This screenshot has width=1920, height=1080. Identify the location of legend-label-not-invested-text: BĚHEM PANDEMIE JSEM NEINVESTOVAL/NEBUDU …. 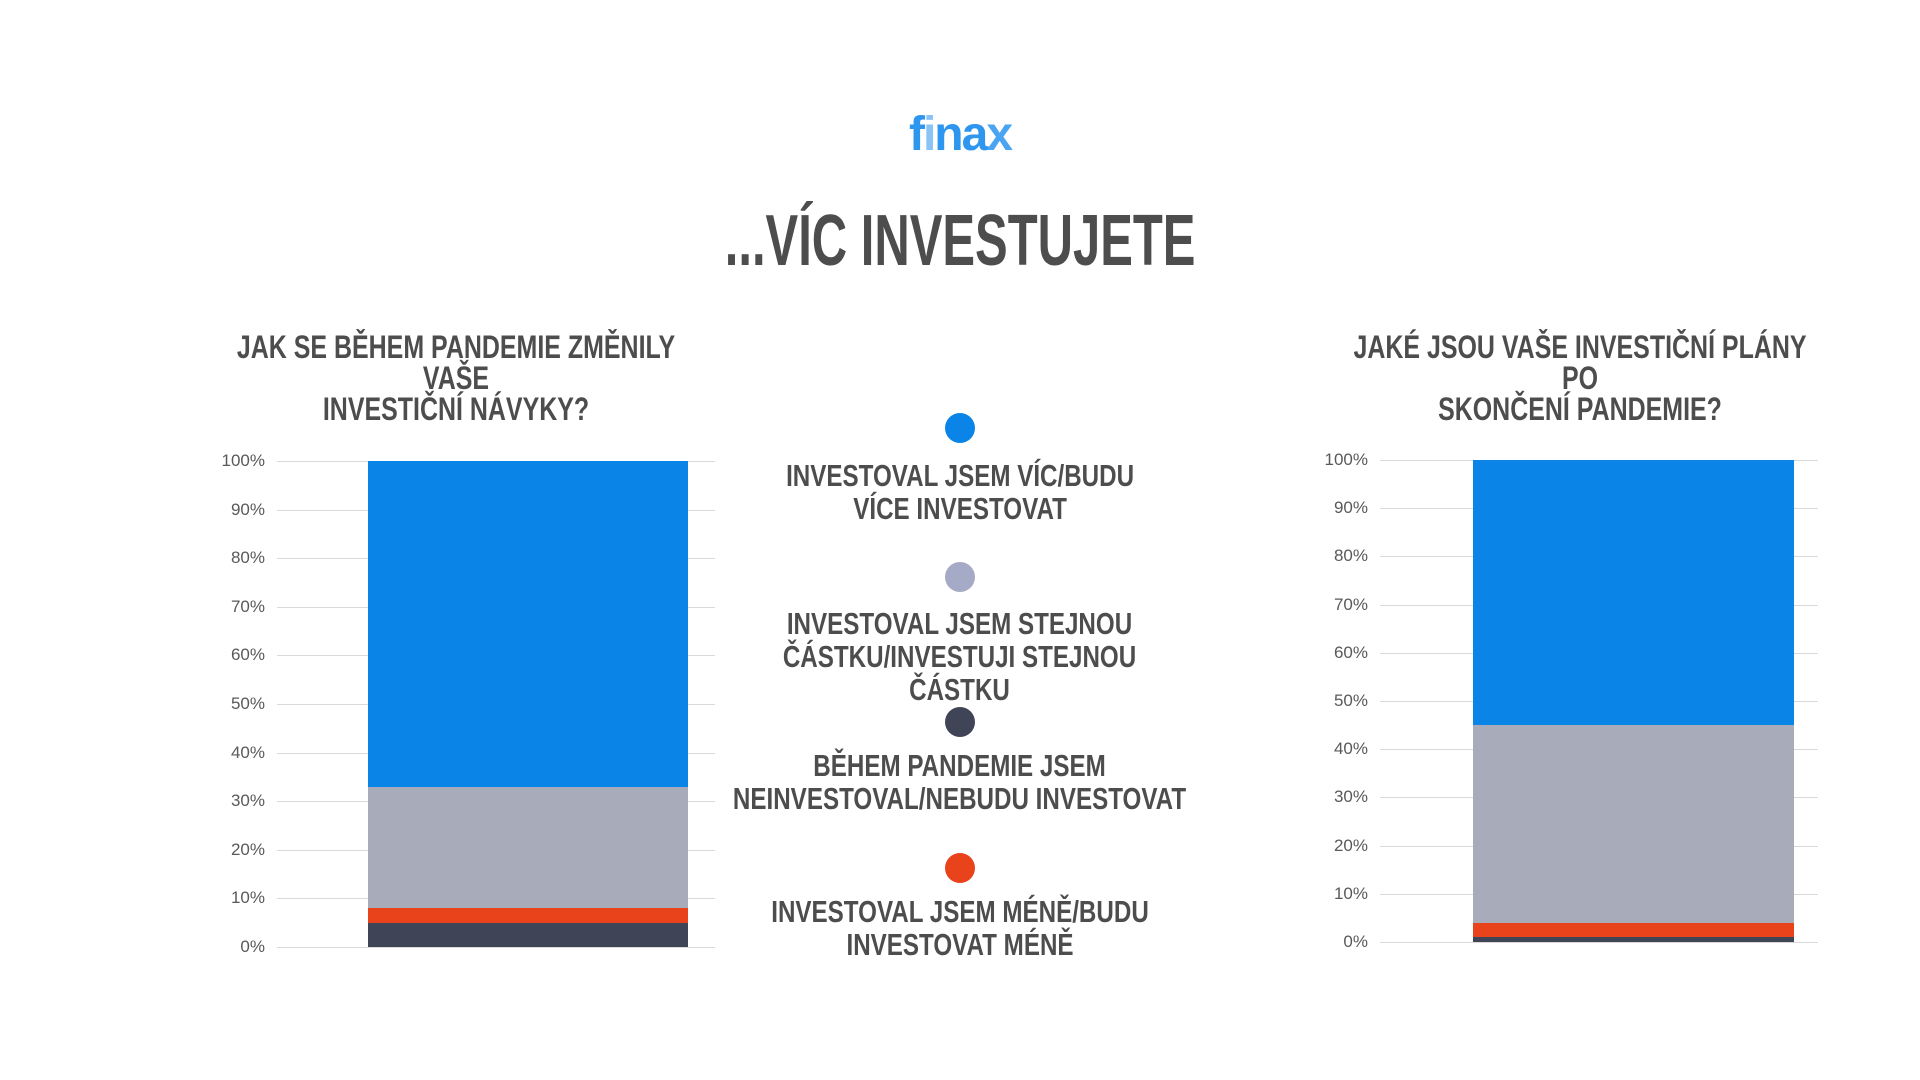
(960, 782).